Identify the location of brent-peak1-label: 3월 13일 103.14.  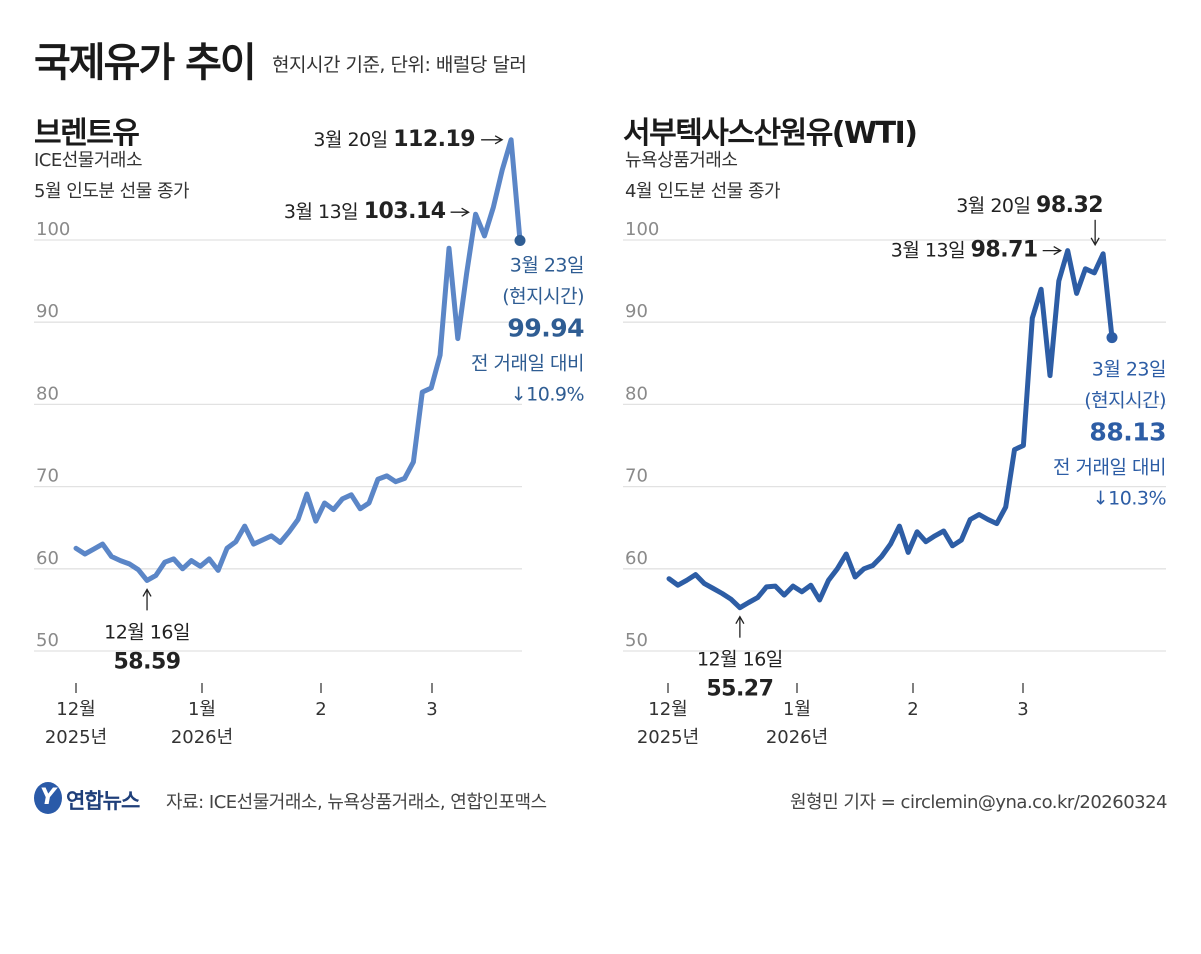
(365, 211).